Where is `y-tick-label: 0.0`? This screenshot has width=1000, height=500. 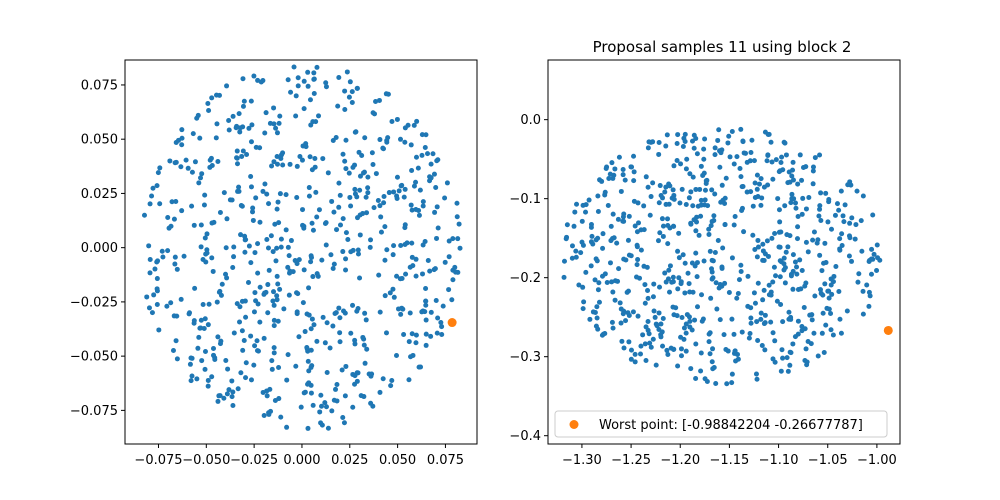
y-tick-label: 0.0 is located at coordinates (530, 120).